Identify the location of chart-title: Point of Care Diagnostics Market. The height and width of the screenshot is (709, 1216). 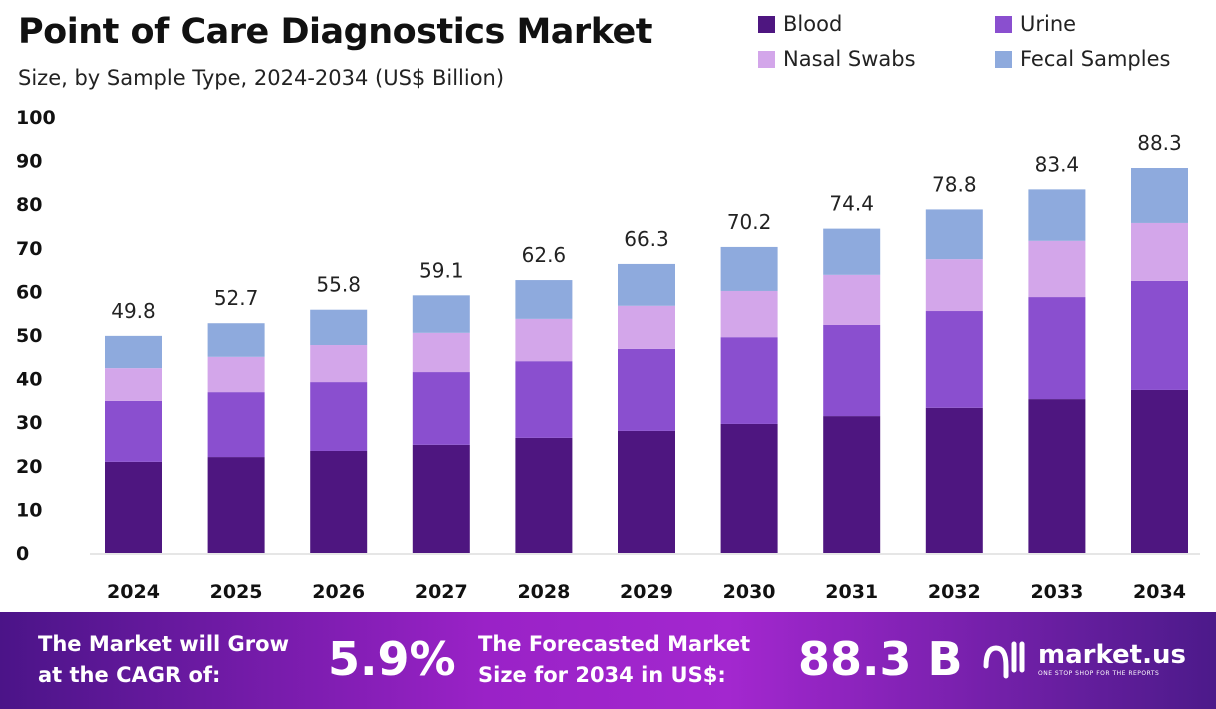
(335, 32).